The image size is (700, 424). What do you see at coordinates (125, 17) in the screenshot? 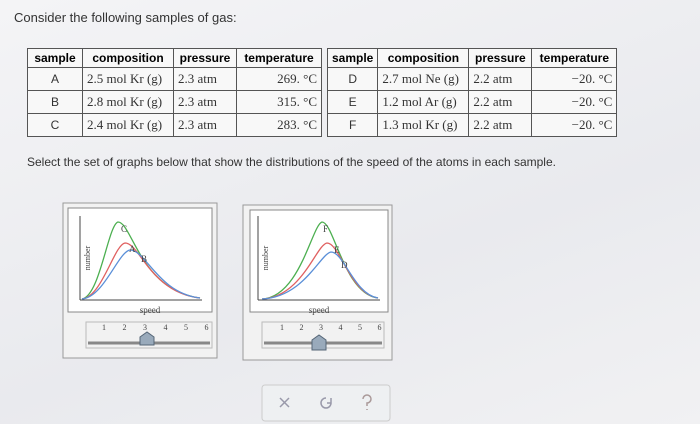
I see `prompt: Consider the following samples of gas:` at bounding box center [125, 17].